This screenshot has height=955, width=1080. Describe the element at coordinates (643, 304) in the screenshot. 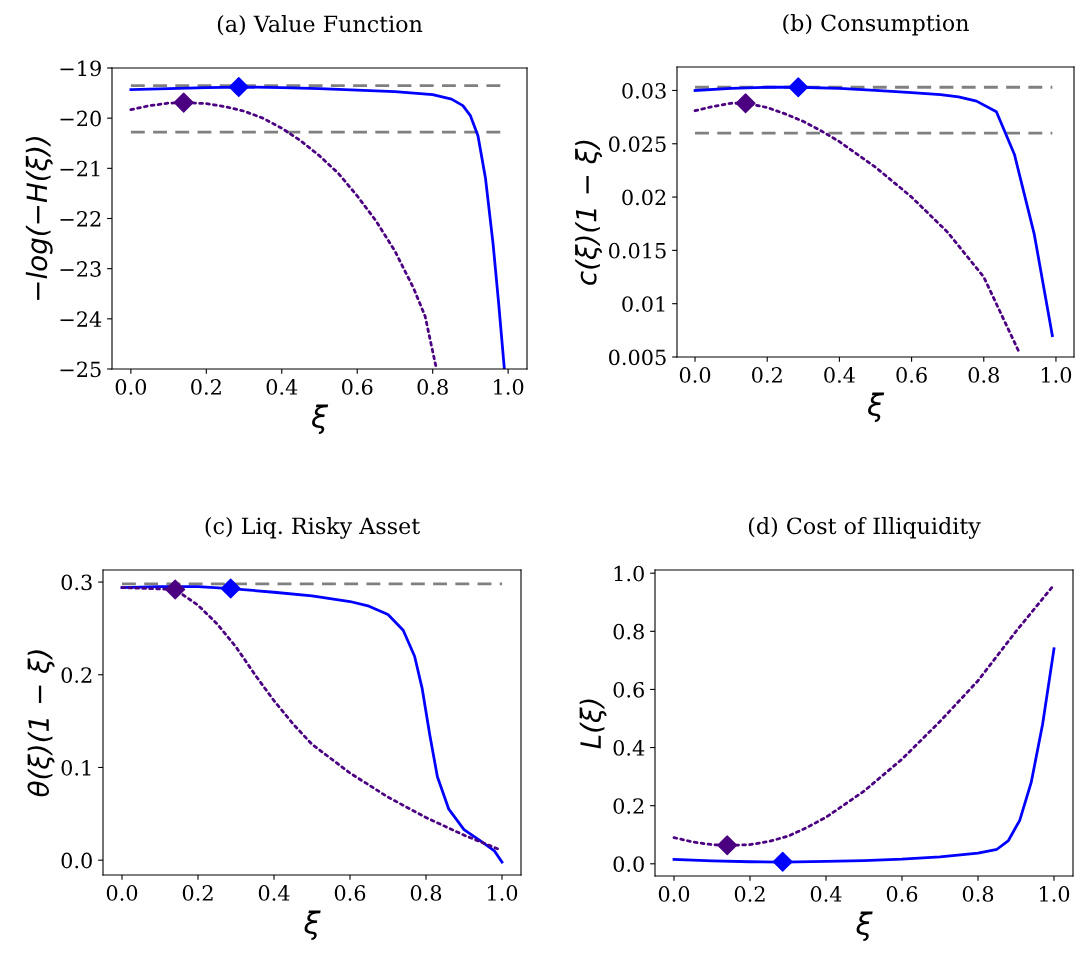

I see `y-tick-label: 0.01` at that location.